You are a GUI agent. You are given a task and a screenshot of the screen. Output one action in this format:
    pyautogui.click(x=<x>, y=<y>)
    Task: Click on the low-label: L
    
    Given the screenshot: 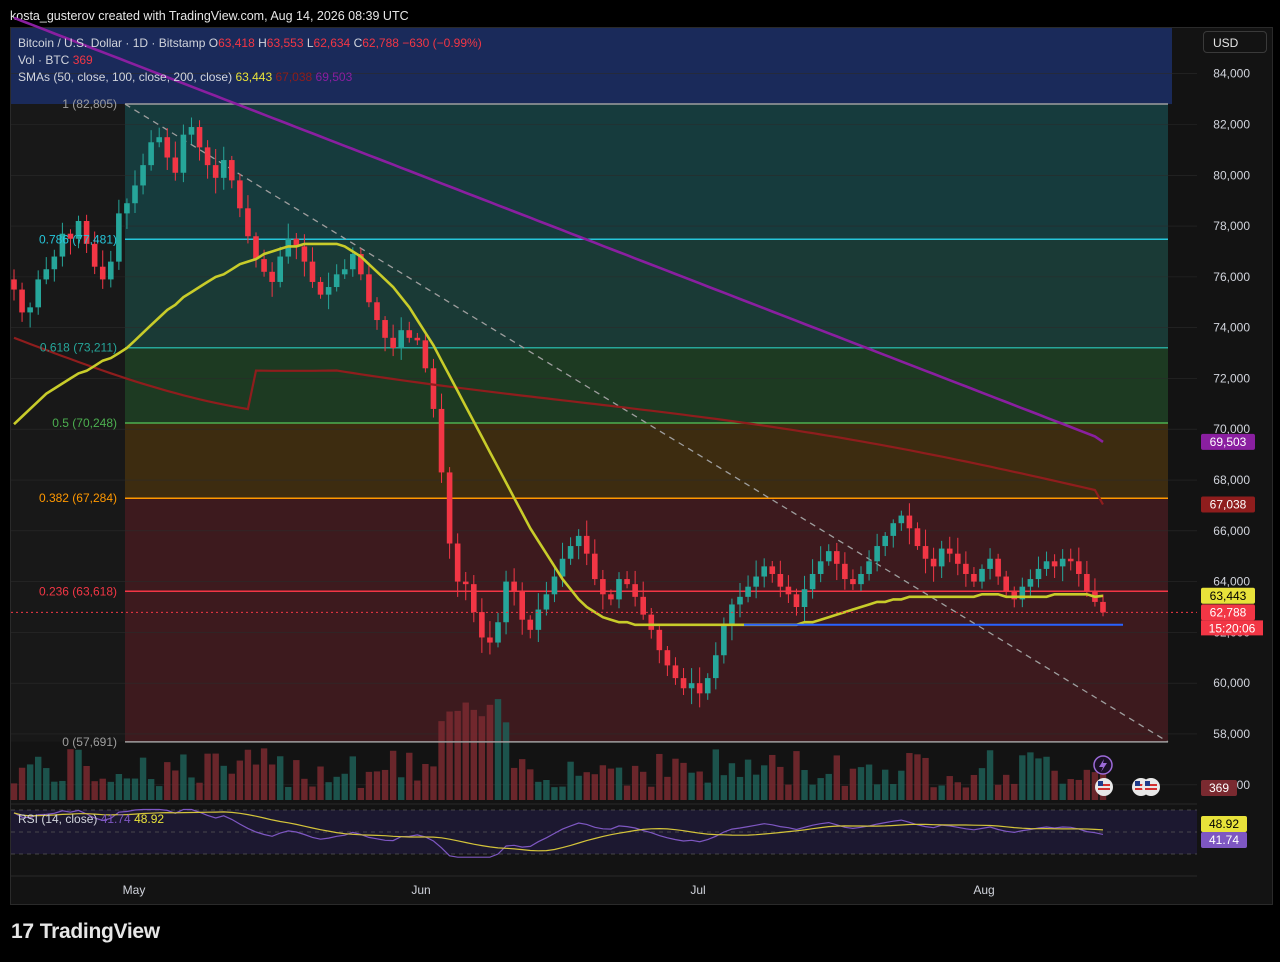 What is the action you would take?
    pyautogui.click(x=310, y=43)
    